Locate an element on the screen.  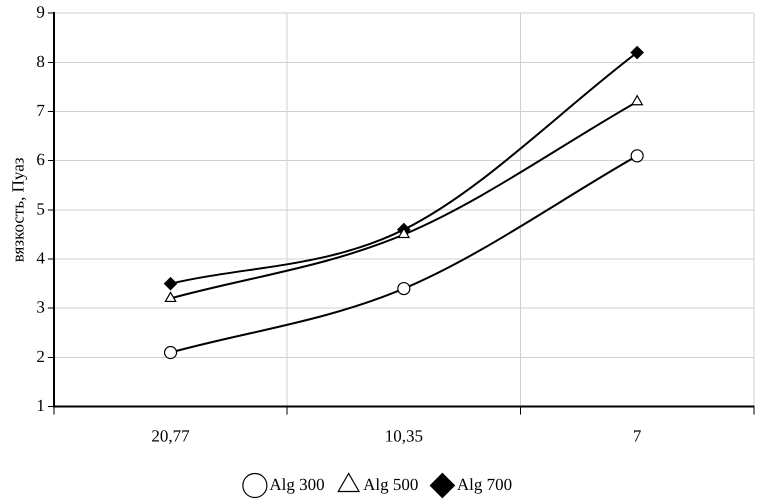
x-tick-label: 7 is located at coordinates (637, 436).